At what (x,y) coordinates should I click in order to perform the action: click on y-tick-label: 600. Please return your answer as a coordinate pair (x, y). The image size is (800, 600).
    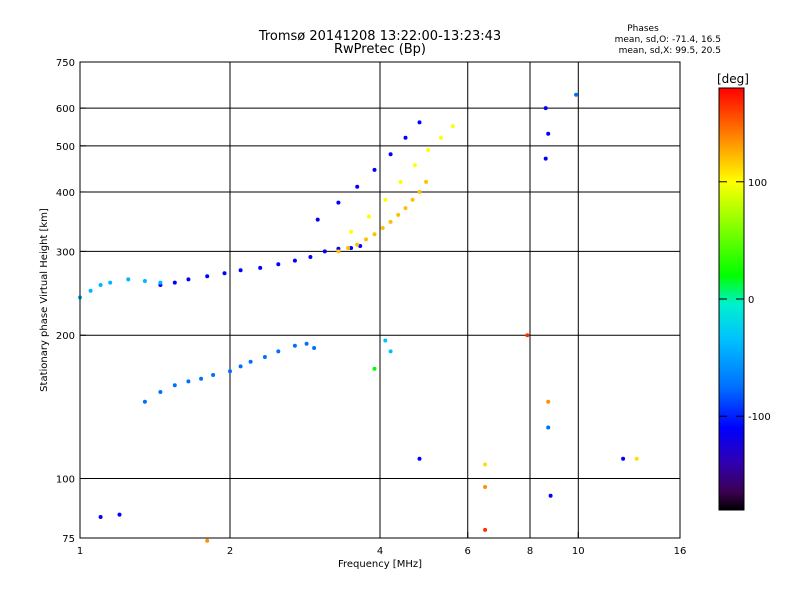
    Looking at the image, I should click on (65, 109).